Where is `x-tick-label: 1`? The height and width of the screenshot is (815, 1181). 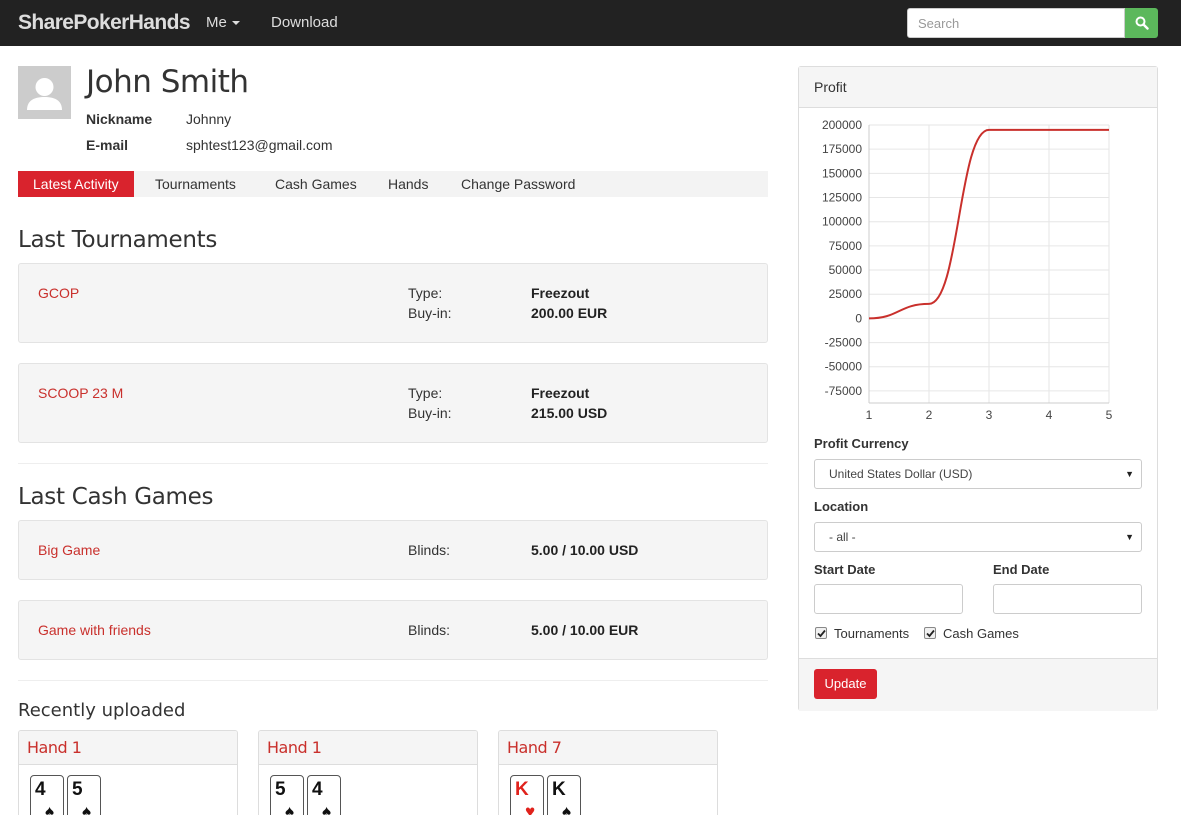 x-tick-label: 1 is located at coordinates (869, 415).